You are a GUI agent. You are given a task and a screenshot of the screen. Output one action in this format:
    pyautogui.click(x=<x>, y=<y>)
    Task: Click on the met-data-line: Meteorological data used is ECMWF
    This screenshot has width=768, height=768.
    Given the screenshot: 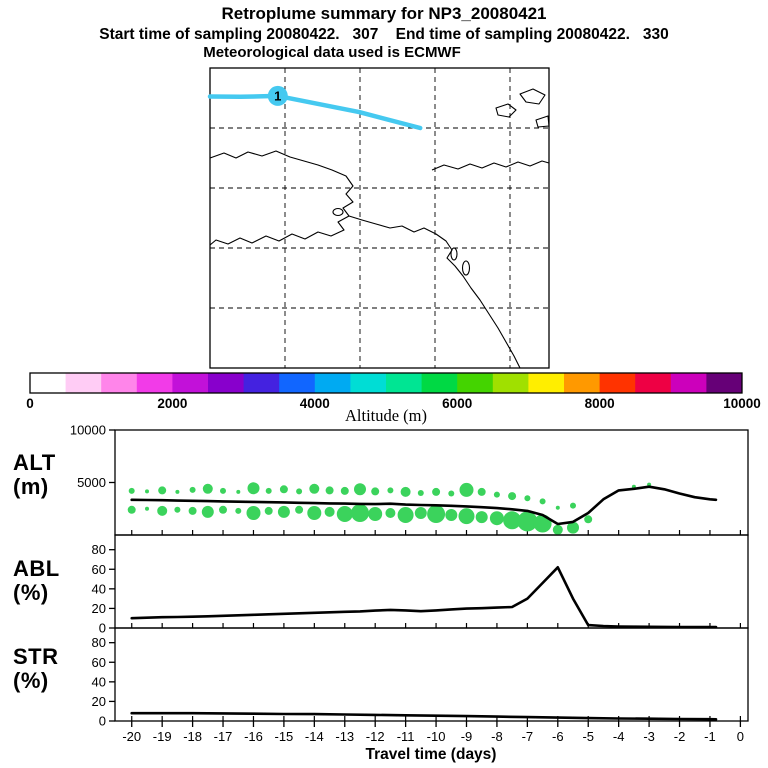 What is the action you would take?
    pyautogui.click(x=332, y=52)
    